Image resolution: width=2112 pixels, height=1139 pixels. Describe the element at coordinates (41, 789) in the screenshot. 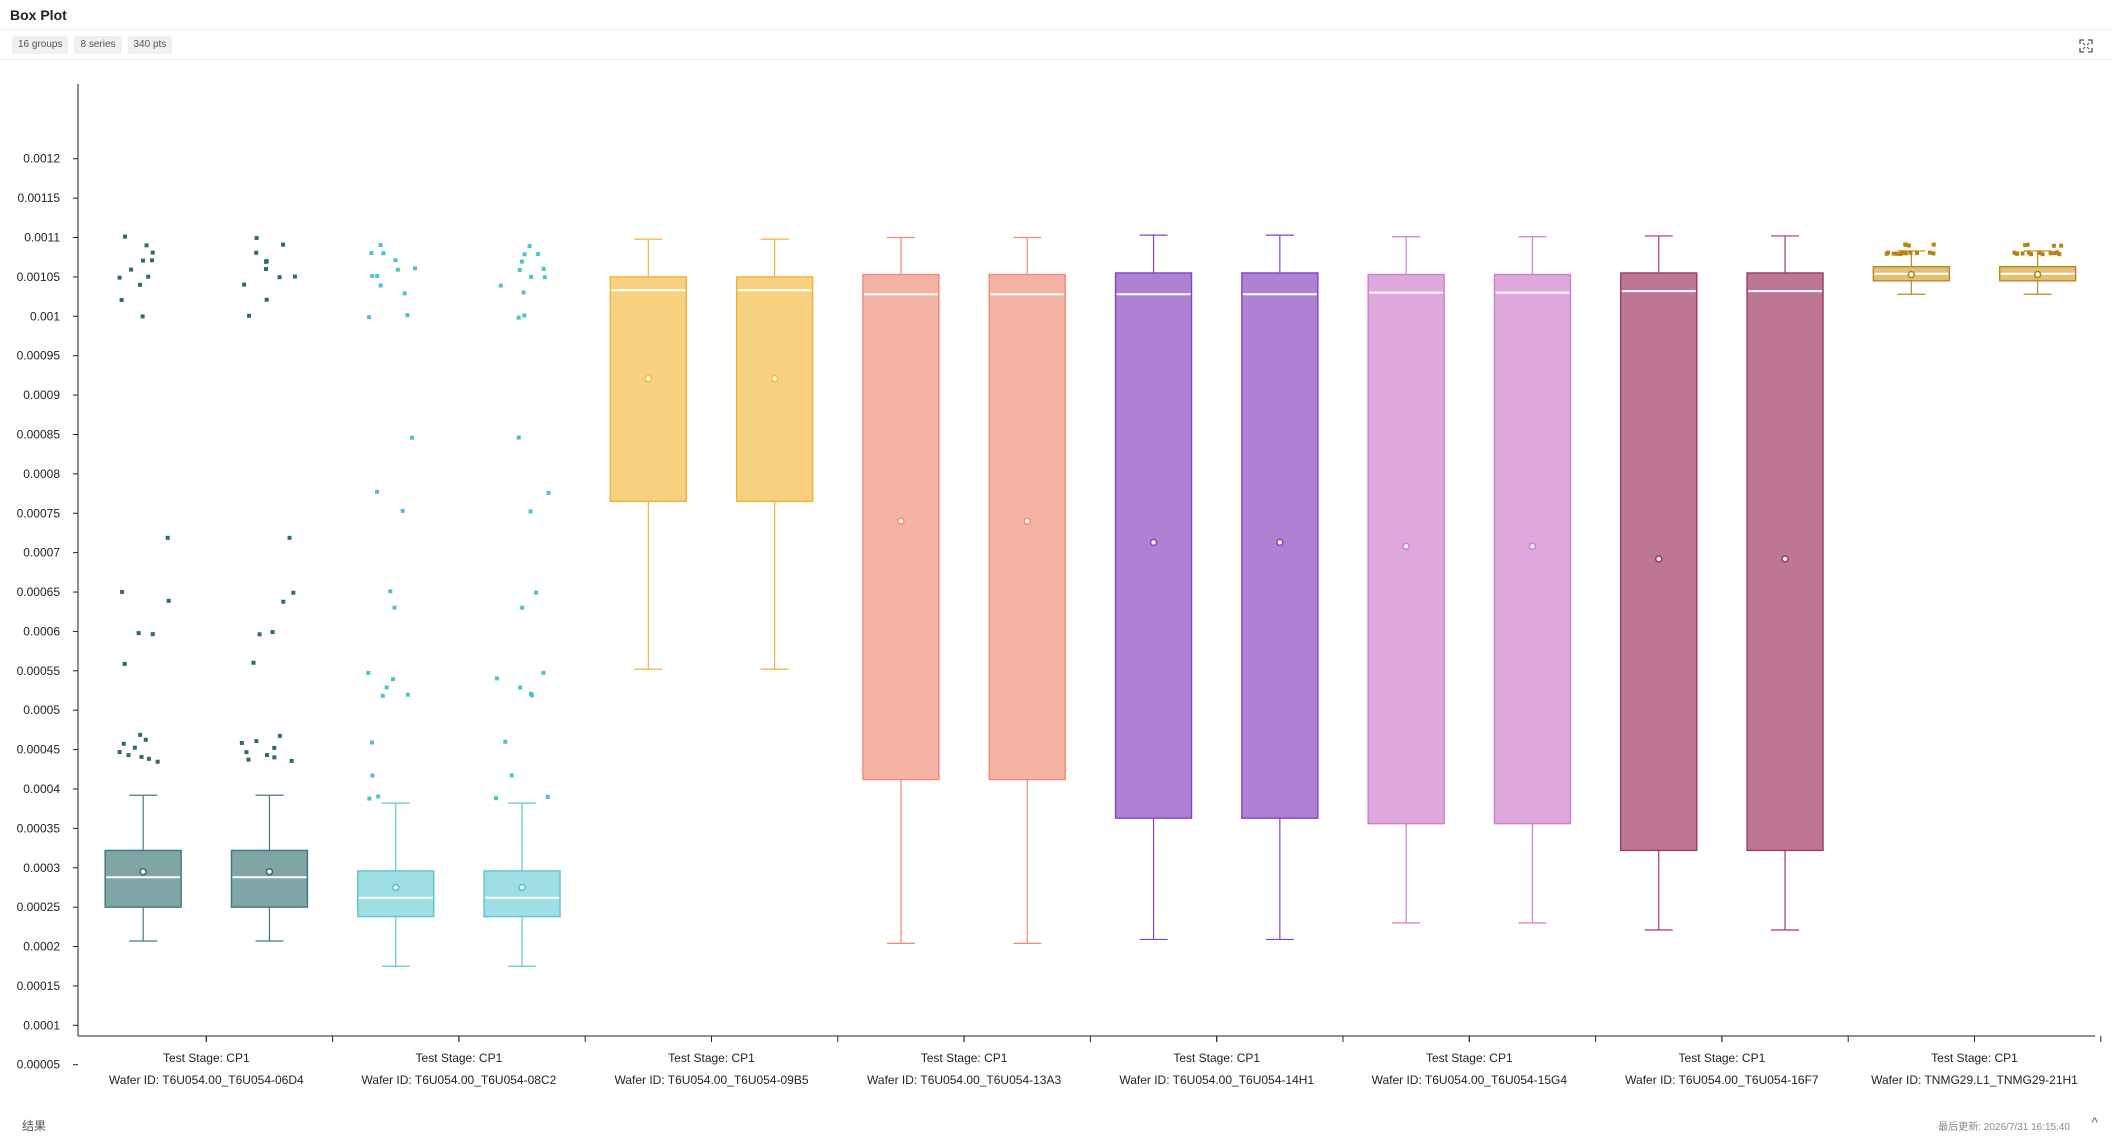

I see `y-tick-label: 0.0004` at that location.